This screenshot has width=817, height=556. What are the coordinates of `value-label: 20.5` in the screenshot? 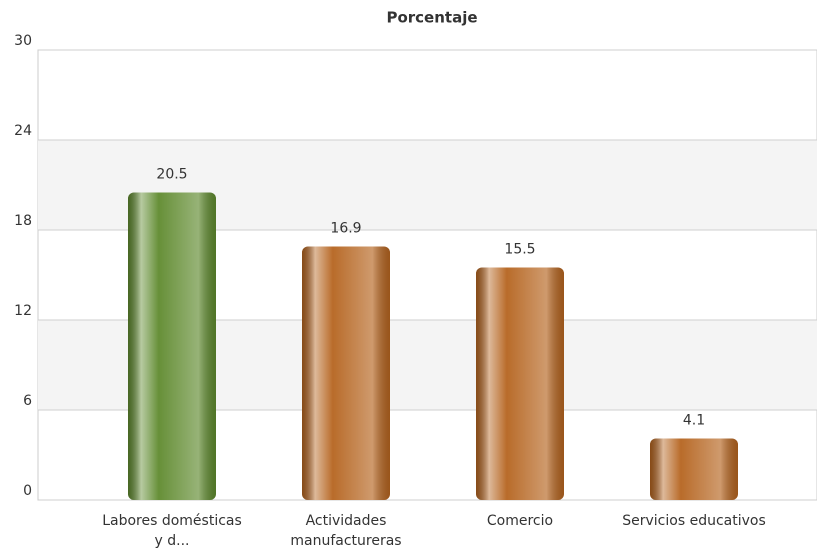 It's located at (171, 175).